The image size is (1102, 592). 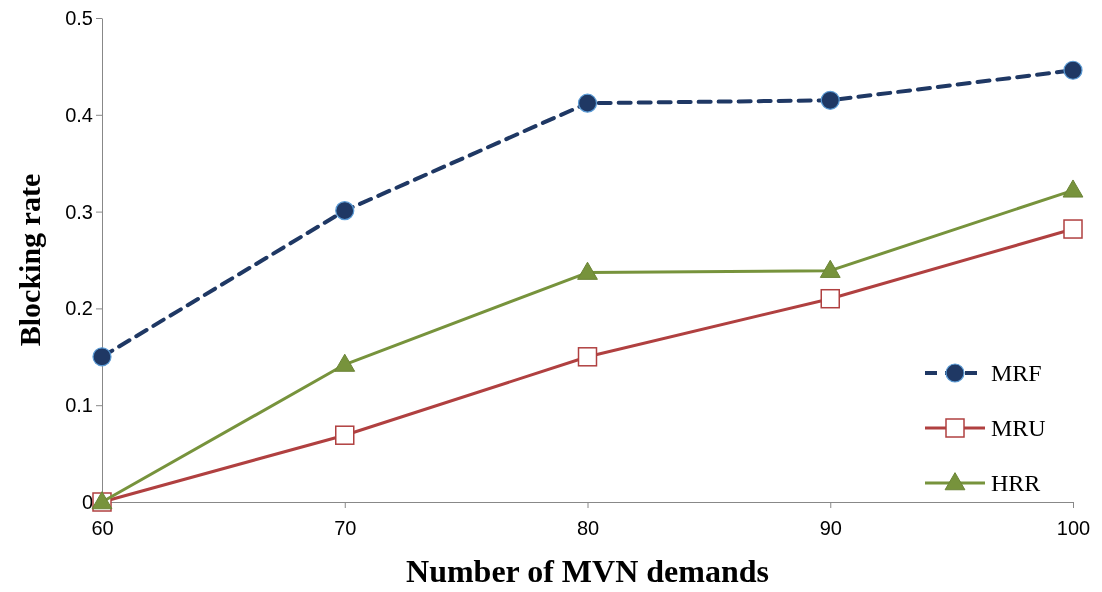 I want to click on x-axis-title: Number of MVN demands, so click(x=587, y=571).